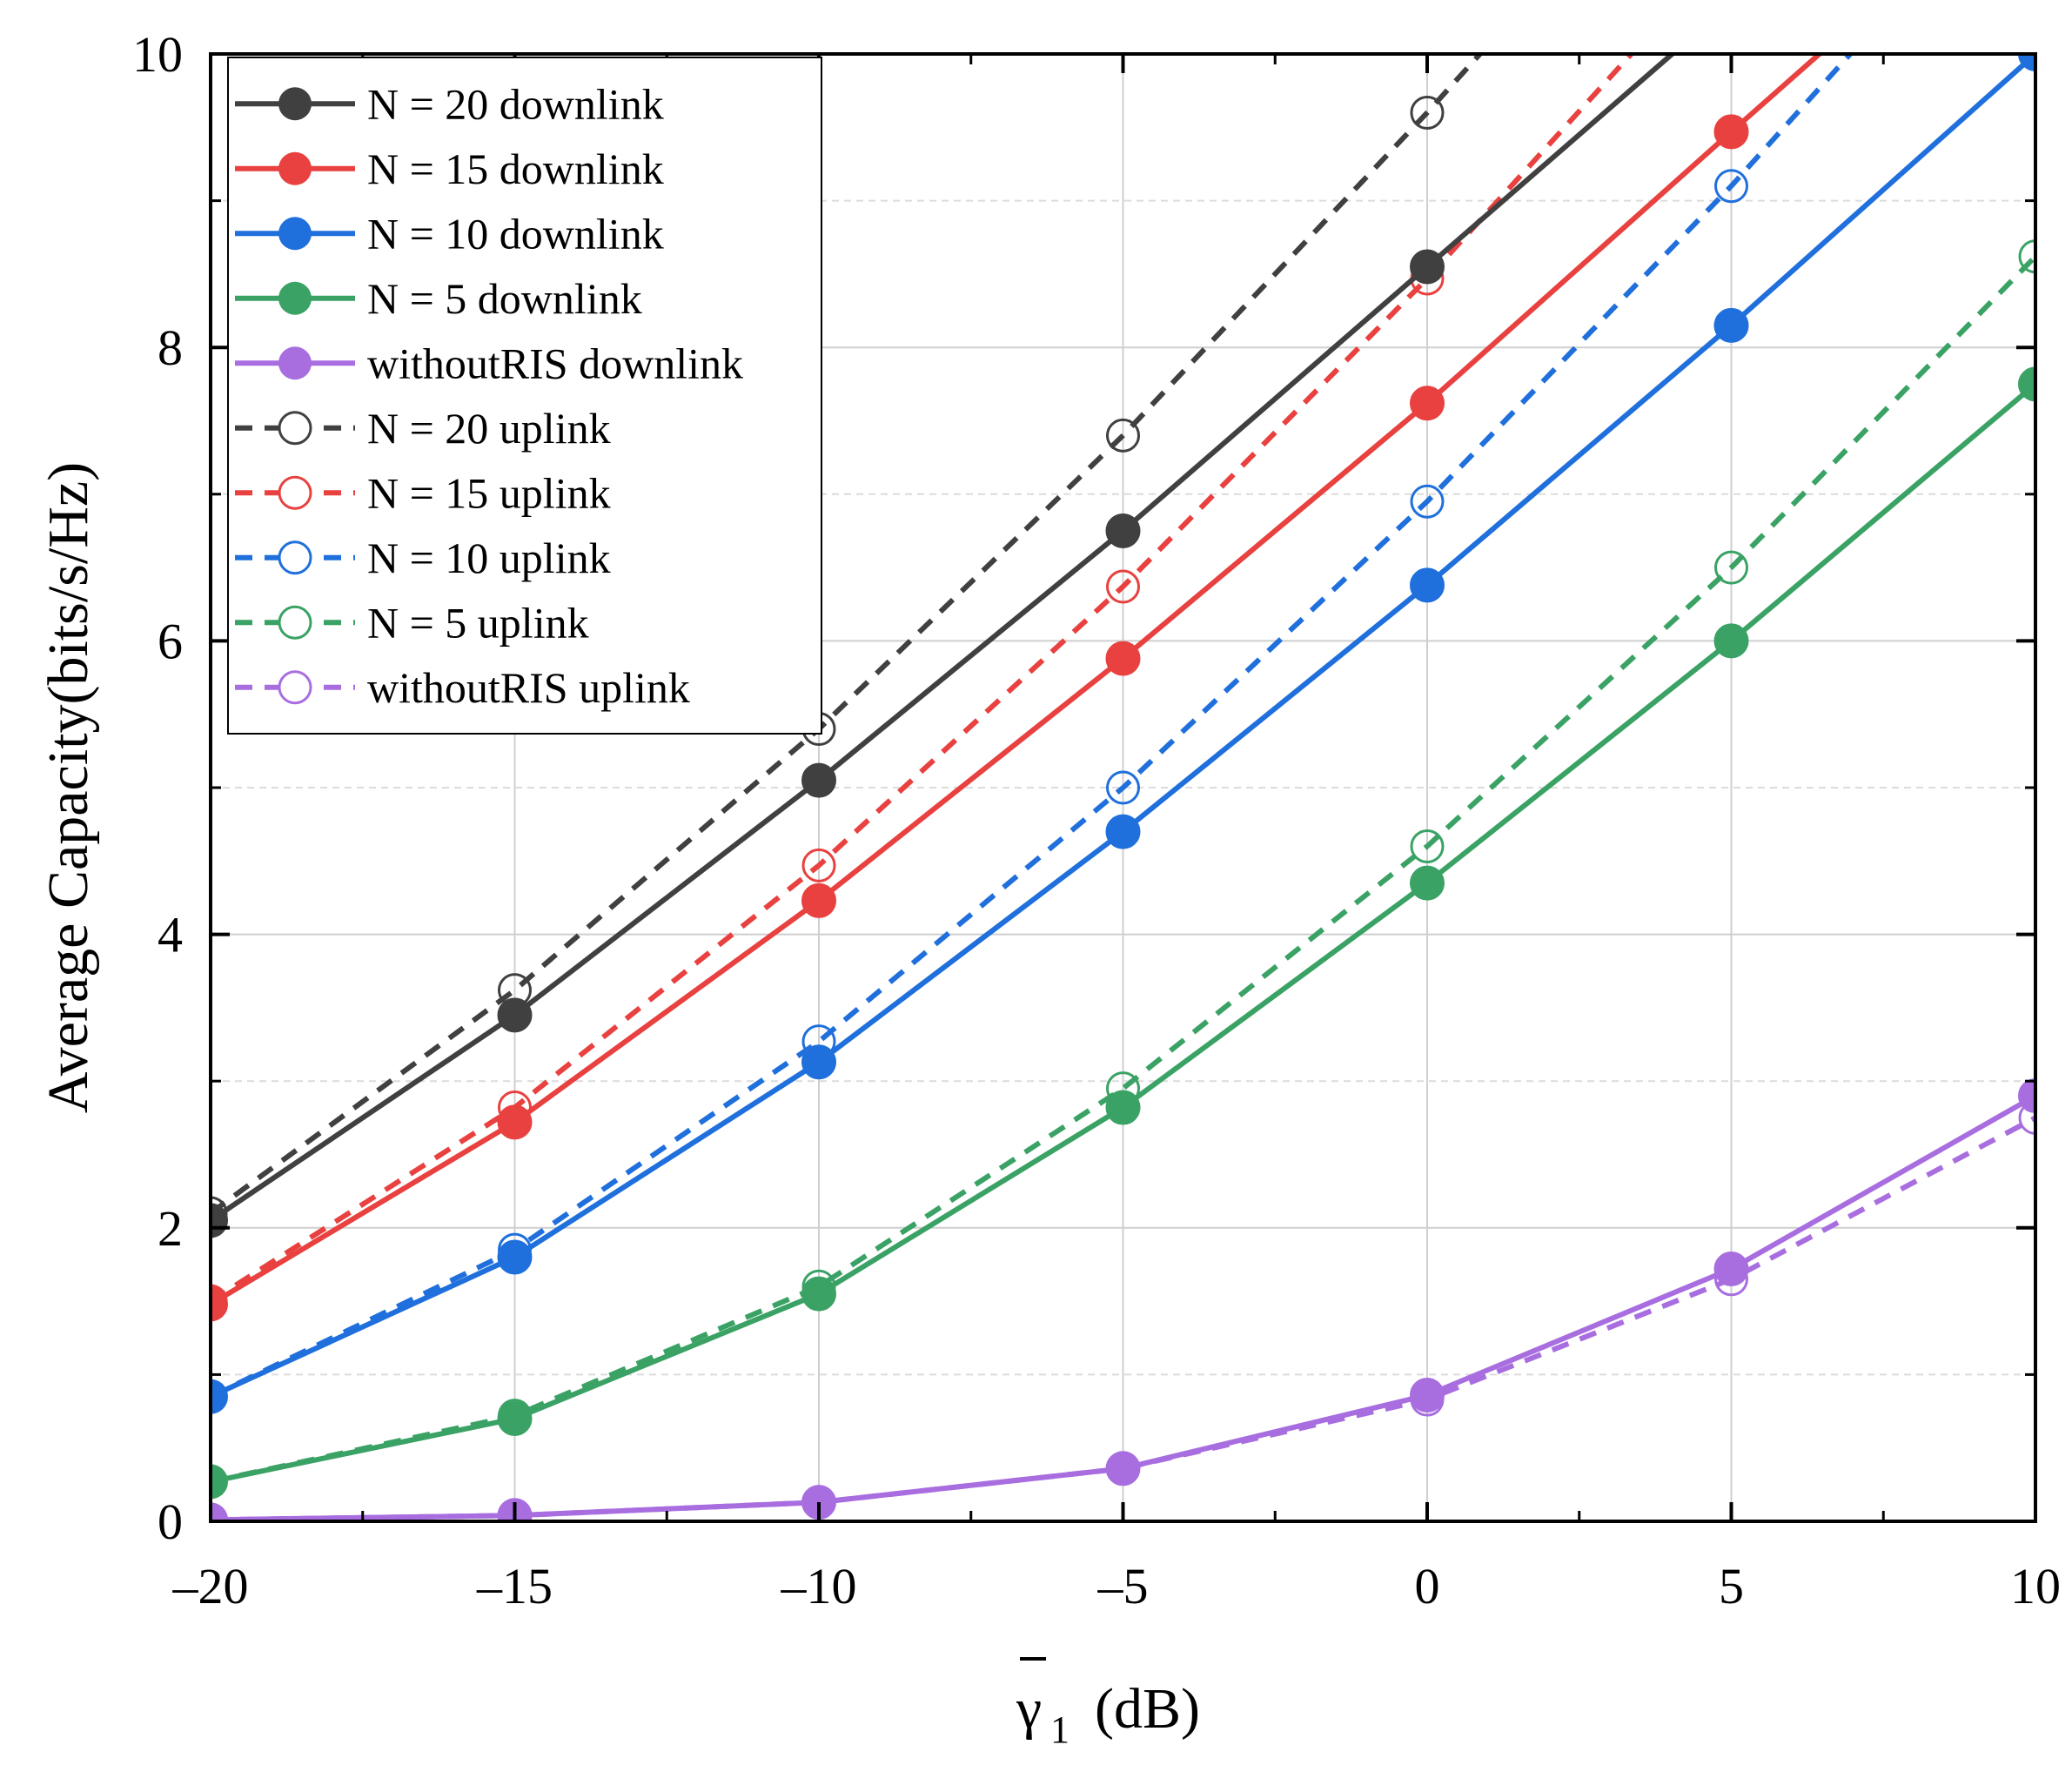 This screenshot has height=1765, width=2072. Describe the element at coordinates (1731, 1586) in the screenshot. I see `x-tick-label: 5` at that location.